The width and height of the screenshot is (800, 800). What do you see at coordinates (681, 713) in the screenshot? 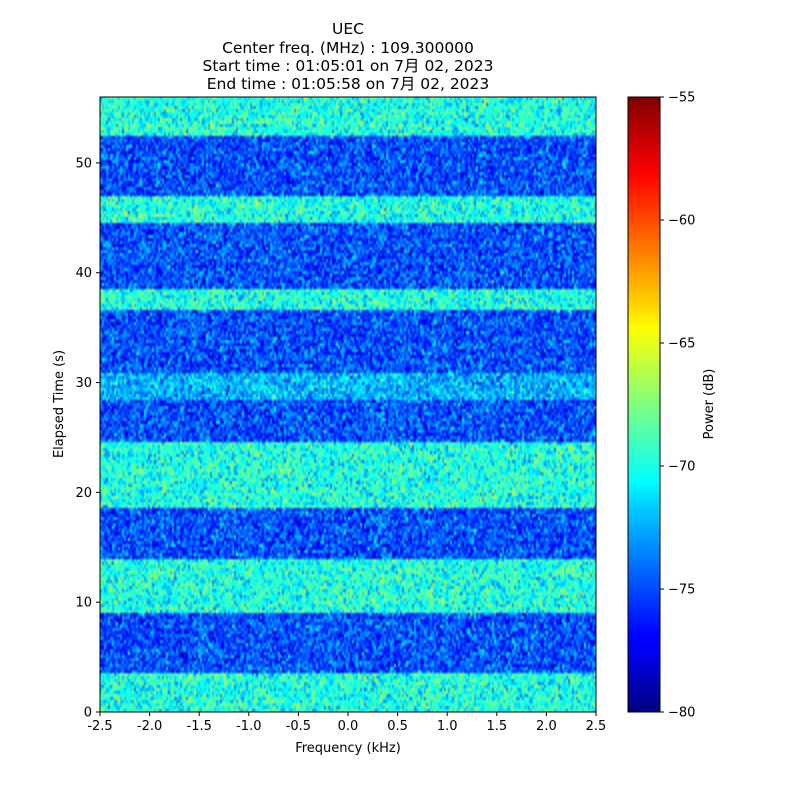
I see `colorbar-tick-label: −80` at bounding box center [681, 713].